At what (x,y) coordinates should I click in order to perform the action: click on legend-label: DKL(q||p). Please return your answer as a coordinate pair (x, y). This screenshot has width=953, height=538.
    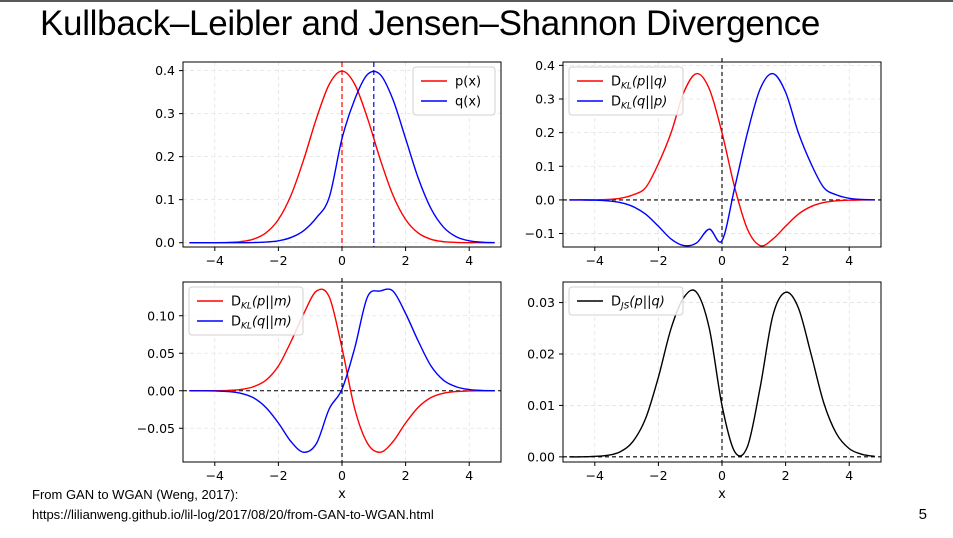
    Looking at the image, I should click on (639, 103).